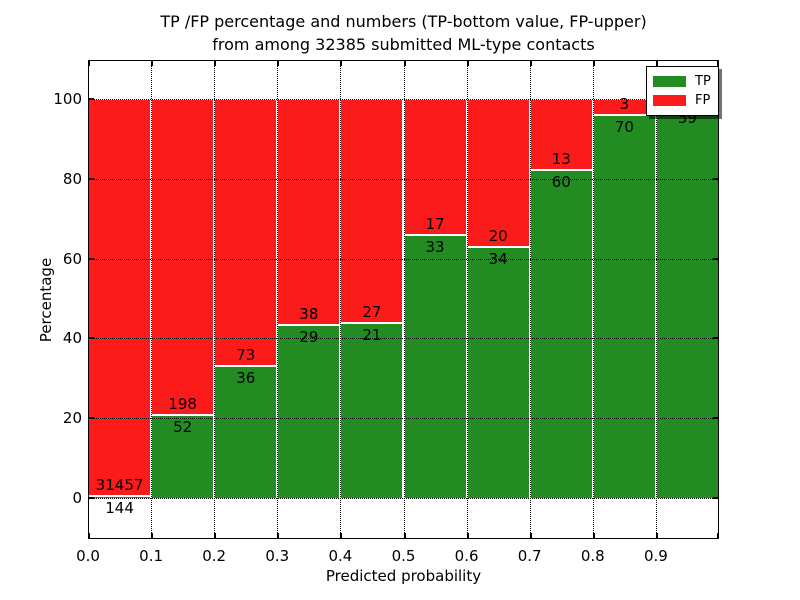 This screenshot has width=800, height=600. I want to click on fp-count-label: 198, so click(182, 404).